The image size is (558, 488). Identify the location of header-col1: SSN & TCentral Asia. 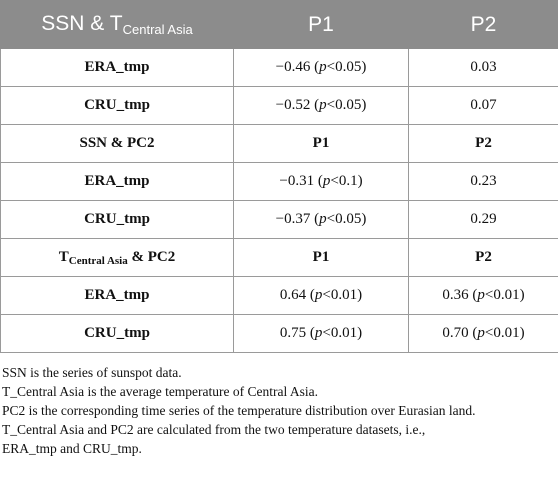
(117, 24).